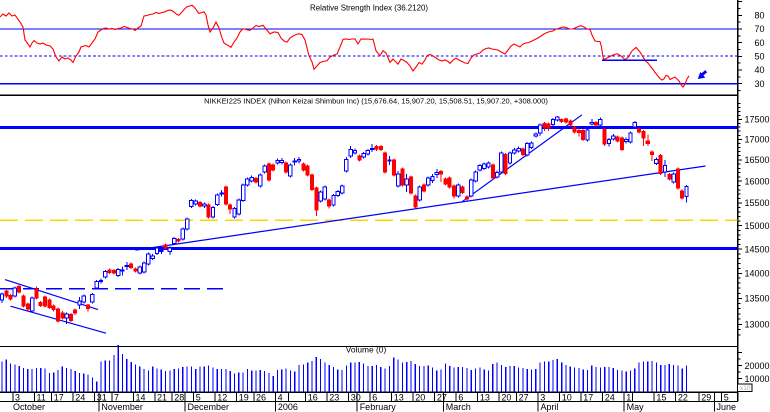 The image size is (770, 412). Describe the element at coordinates (550, 407) in the screenshot. I see `svg-text: April` at that location.